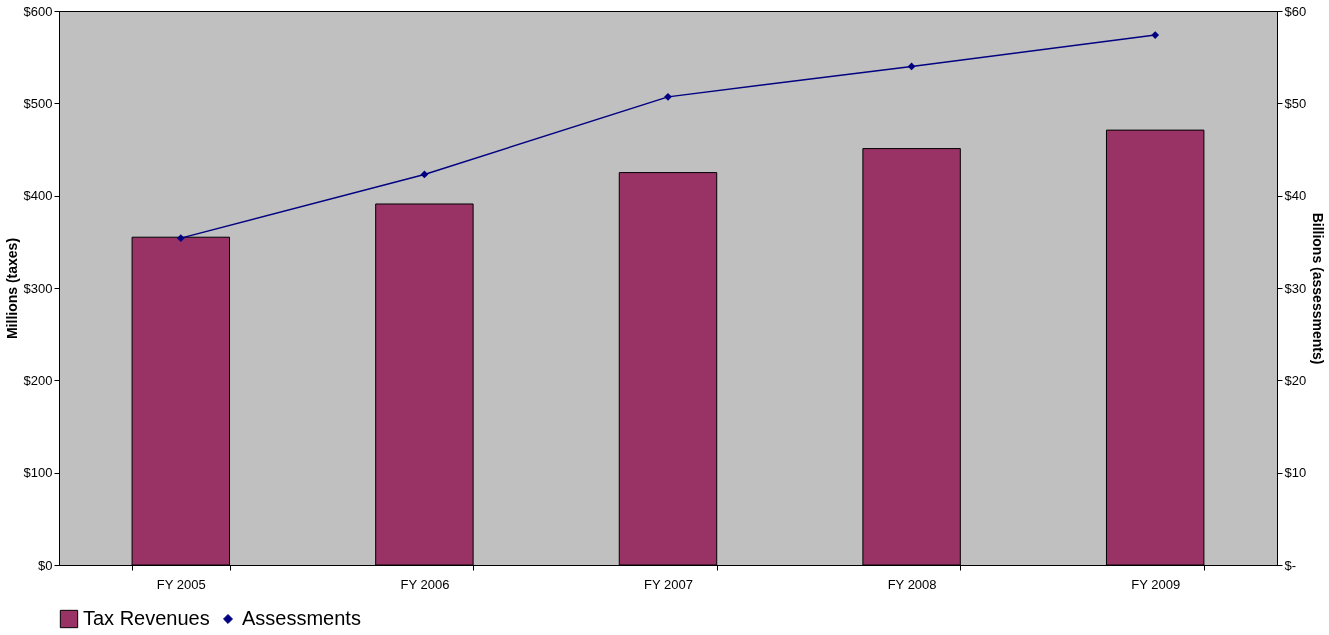 The image size is (1329, 635). I want to click on x-tick-label: FY 2005, so click(181, 584).